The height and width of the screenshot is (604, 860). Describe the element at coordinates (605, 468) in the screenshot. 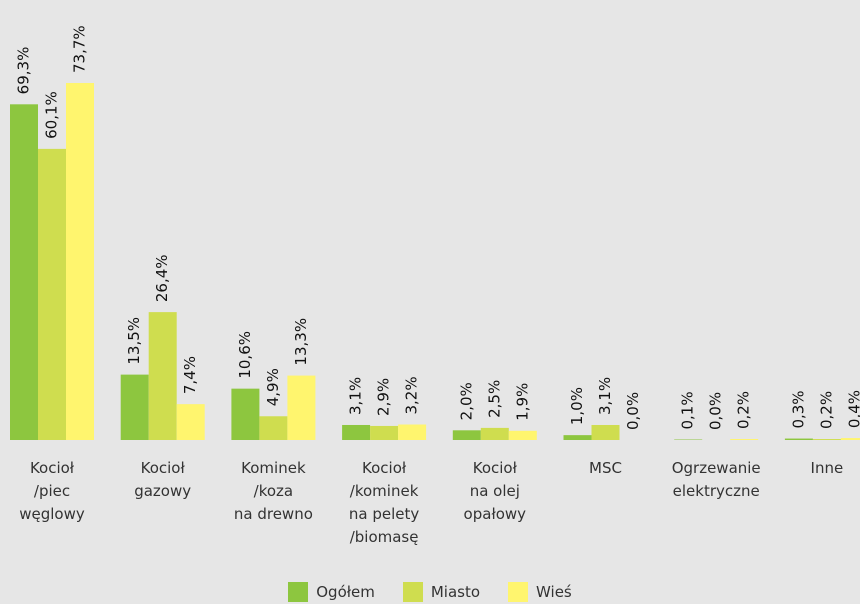

I see `x-tick-label: MSC` at that location.